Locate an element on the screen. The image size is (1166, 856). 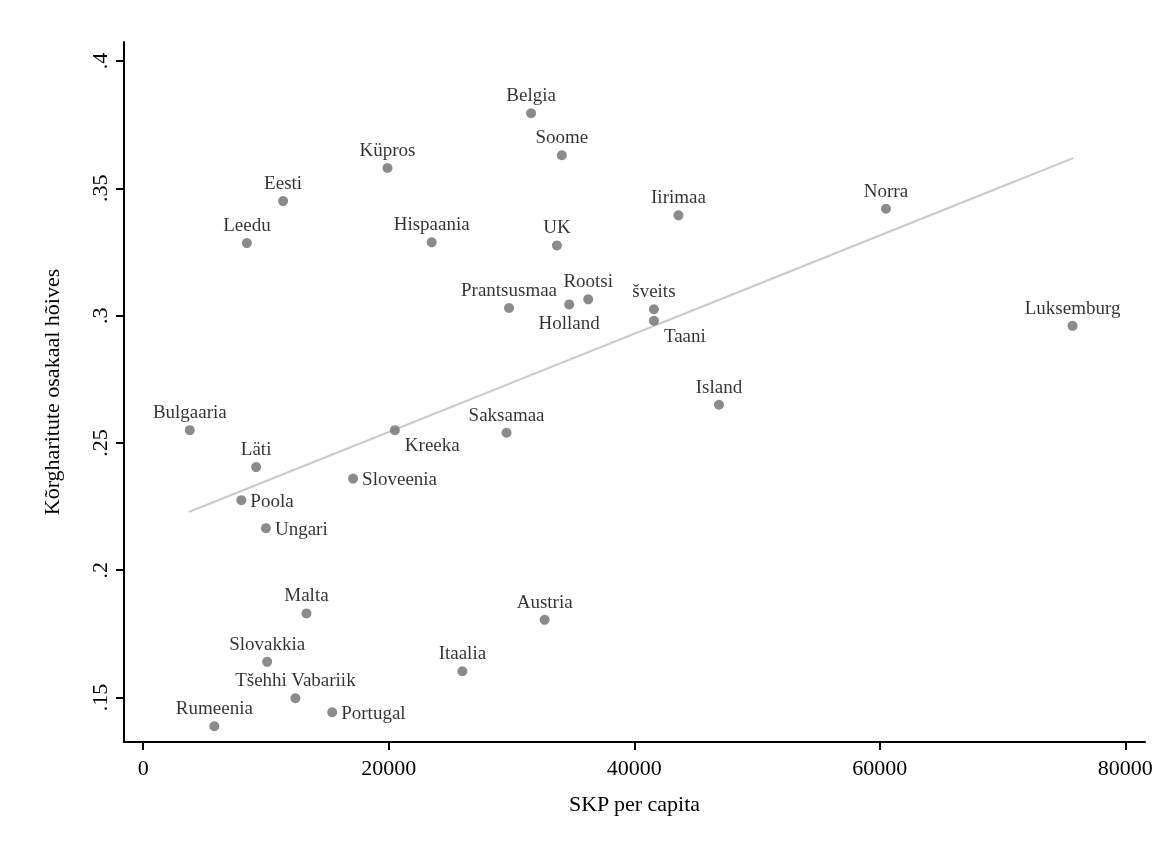
series-label: Bulgaaria is located at coordinates (190, 412).